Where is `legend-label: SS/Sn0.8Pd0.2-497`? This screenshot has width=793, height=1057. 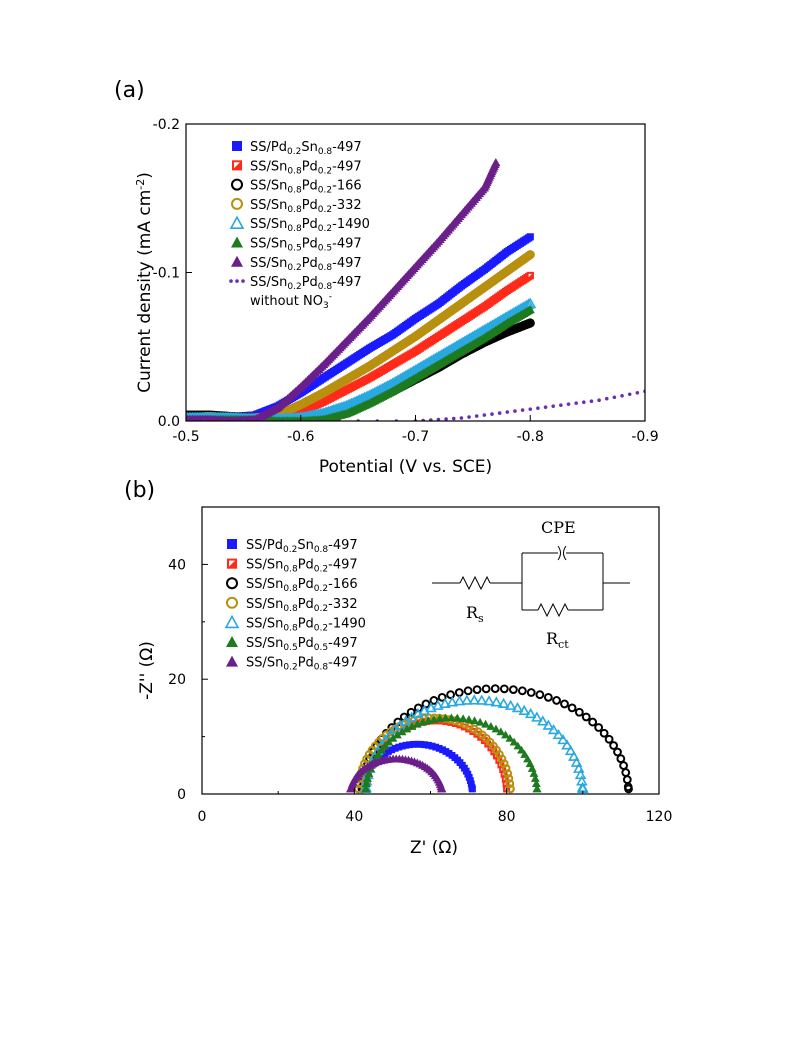 legend-label: SS/Sn0.8Pd0.2-497 is located at coordinates (302, 566).